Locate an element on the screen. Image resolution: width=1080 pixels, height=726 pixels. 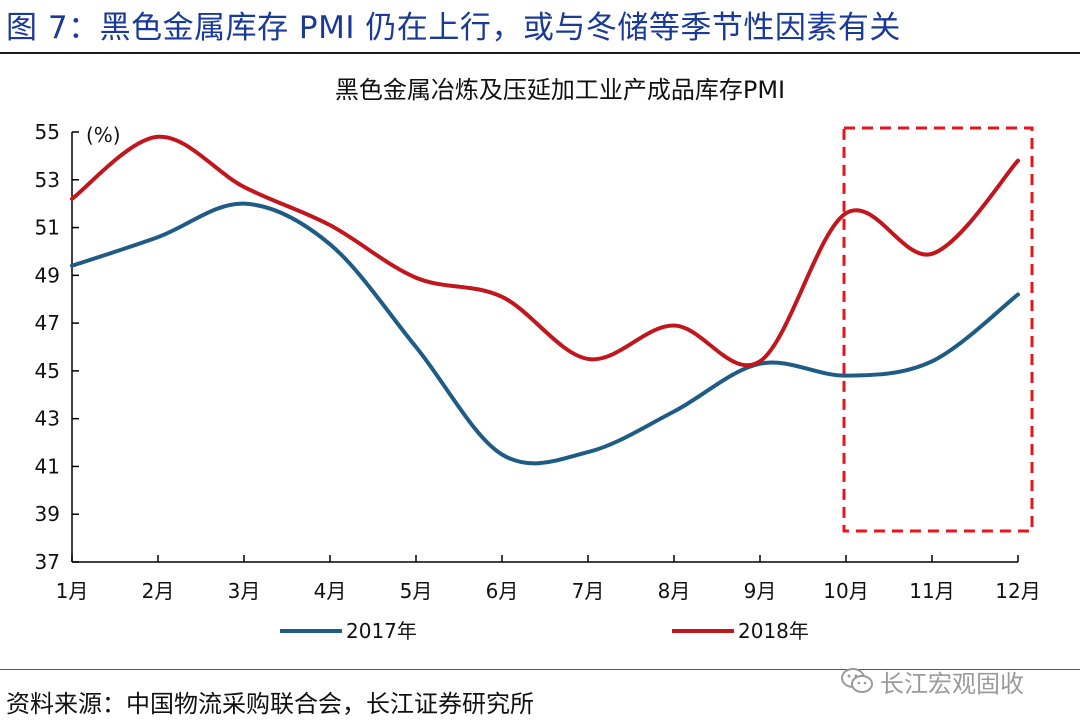
watermark: 长江宏观固收 is located at coordinates (932, 681).